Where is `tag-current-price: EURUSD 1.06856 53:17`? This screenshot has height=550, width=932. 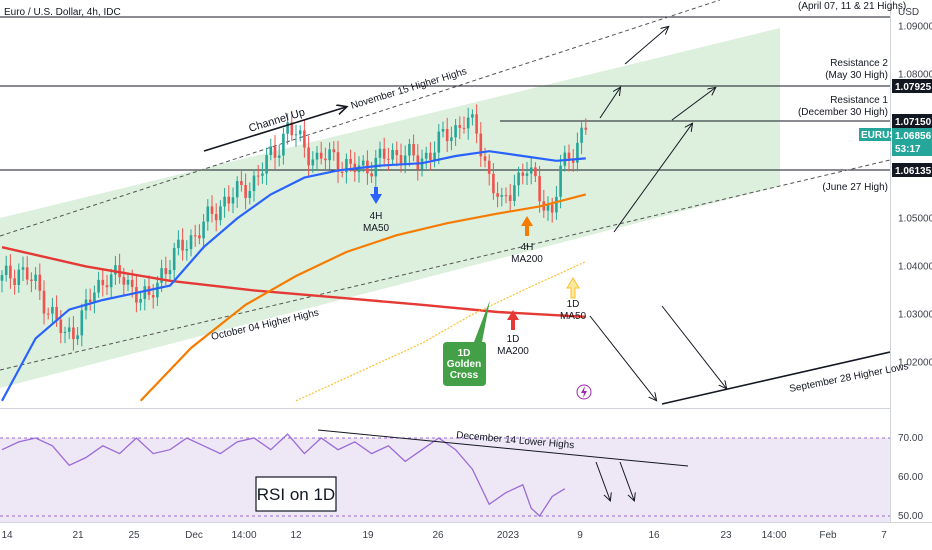 tag-current-price: EURUSD 1.06856 53:17 is located at coordinates (895, 142).